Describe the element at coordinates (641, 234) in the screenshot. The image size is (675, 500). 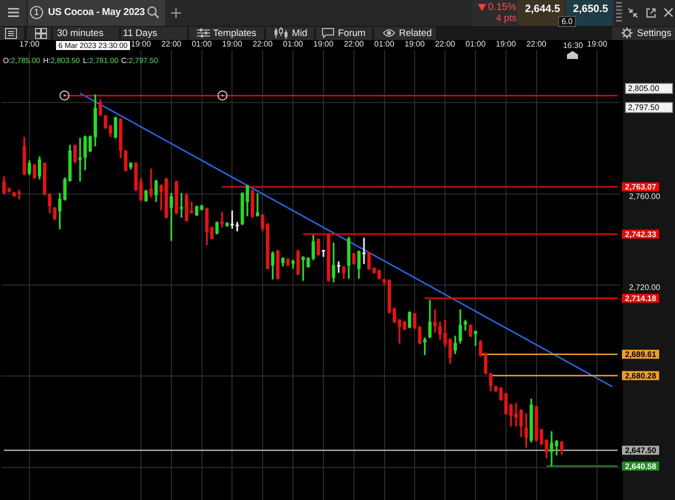
I see `data-label: 2,742.33` at that location.